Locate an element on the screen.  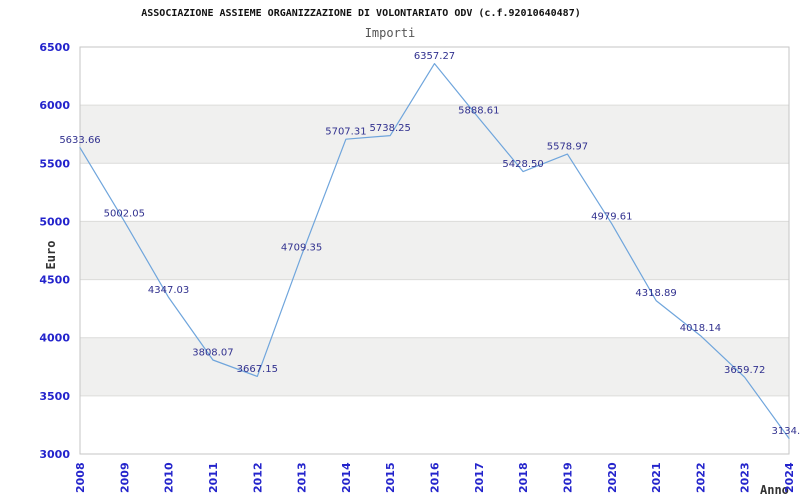
x-tick-label: 2017 is located at coordinates (479, 477).